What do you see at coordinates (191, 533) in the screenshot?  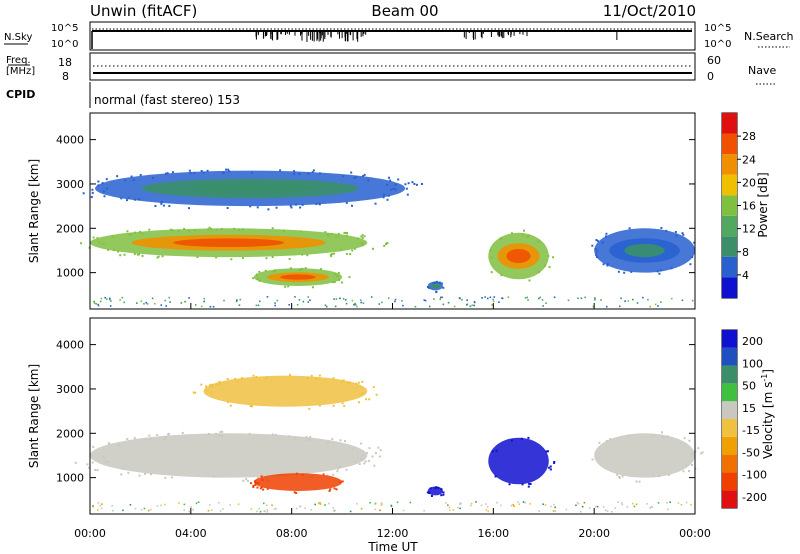 I see `x-tick-label: 04:00` at bounding box center [191, 533].